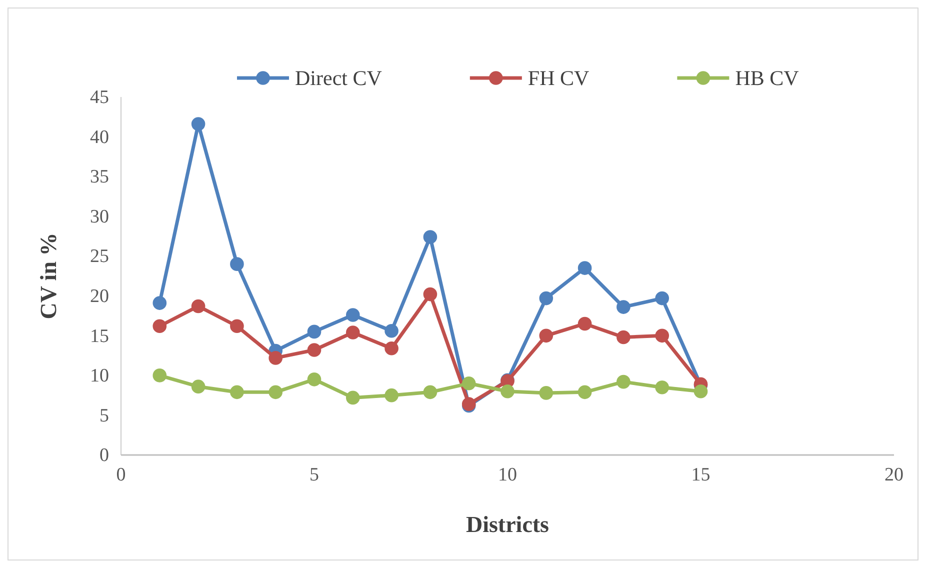  What do you see at coordinates (48, 276) in the screenshot?
I see `y-axis-title: CV in %` at bounding box center [48, 276].